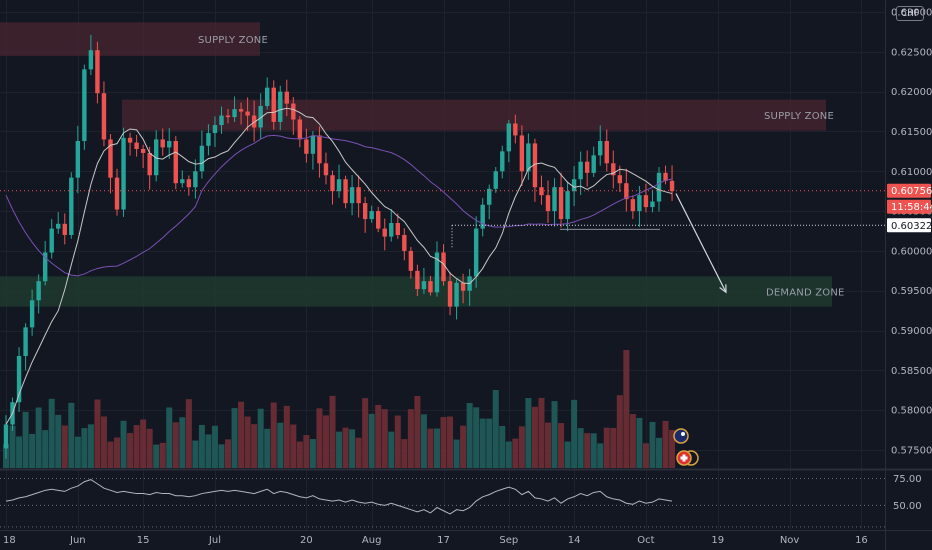  I want to click on supply-zone-top-label: SUPPLY ZONE, so click(233, 40).